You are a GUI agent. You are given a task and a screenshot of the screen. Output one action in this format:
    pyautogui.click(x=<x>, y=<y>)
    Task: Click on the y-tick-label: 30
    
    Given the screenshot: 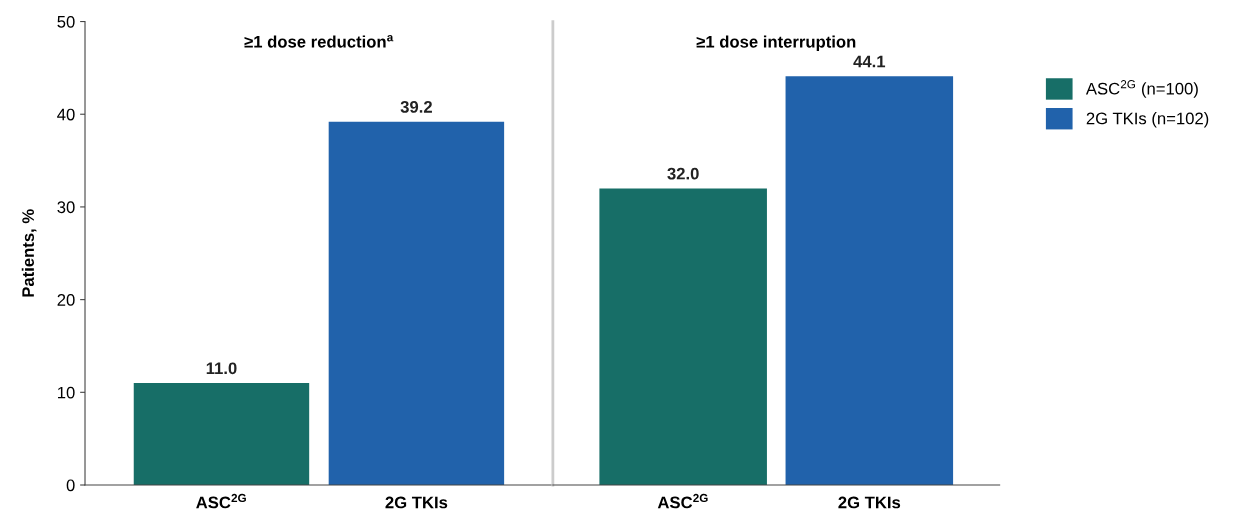 What is the action you would take?
    pyautogui.click(x=66, y=207)
    